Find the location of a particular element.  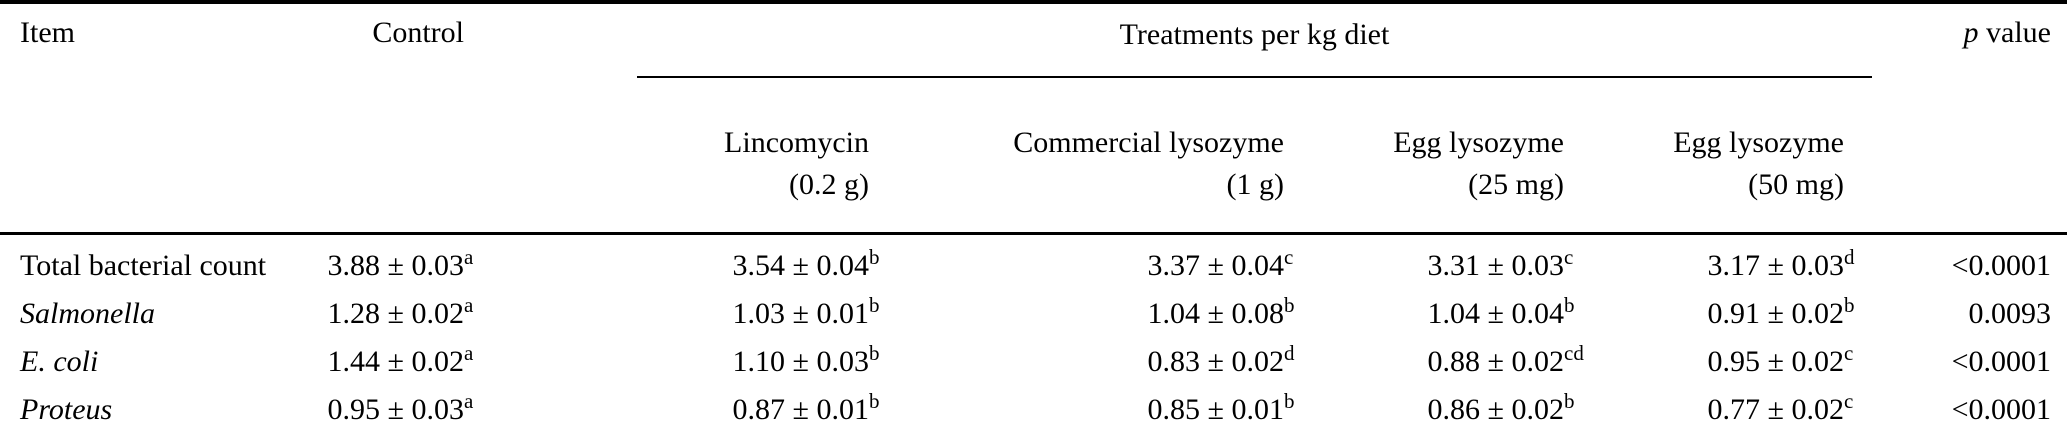

cell-lincomycin: 0.87 ± 0.01b is located at coordinates (806, 407).